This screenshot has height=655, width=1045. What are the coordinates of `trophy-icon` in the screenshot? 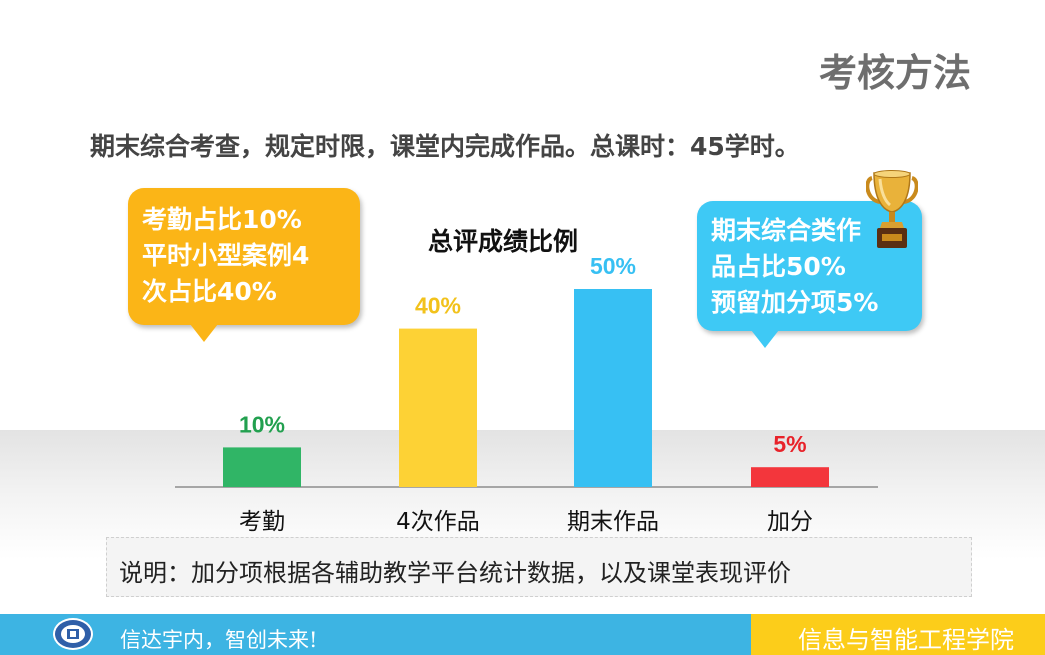 It's located at (892, 209).